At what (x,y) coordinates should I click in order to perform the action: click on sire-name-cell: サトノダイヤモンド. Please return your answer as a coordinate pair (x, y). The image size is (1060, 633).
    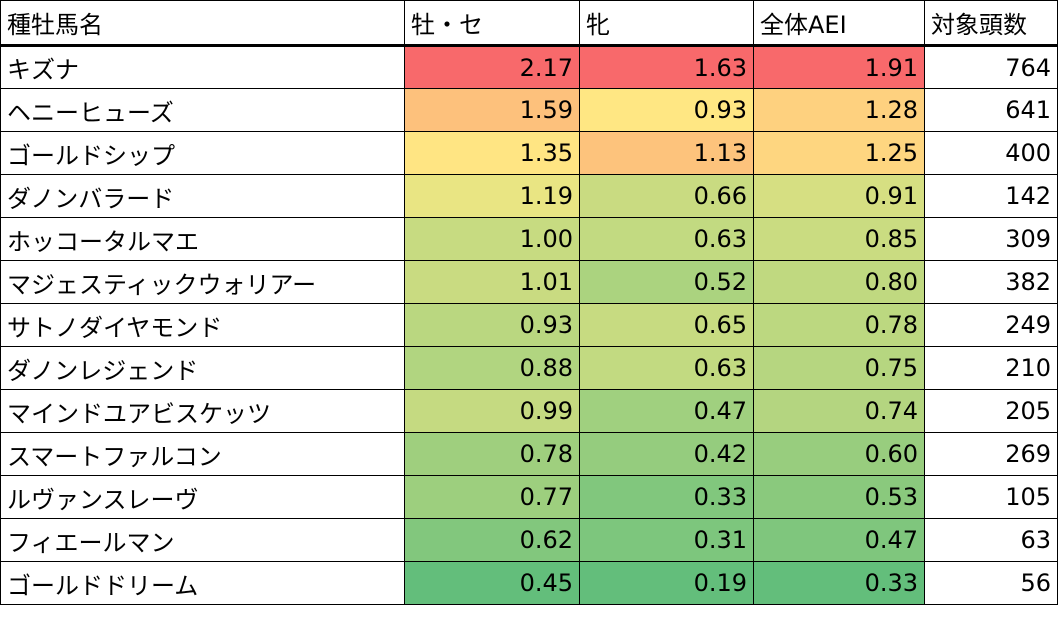
    Looking at the image, I should click on (202, 325).